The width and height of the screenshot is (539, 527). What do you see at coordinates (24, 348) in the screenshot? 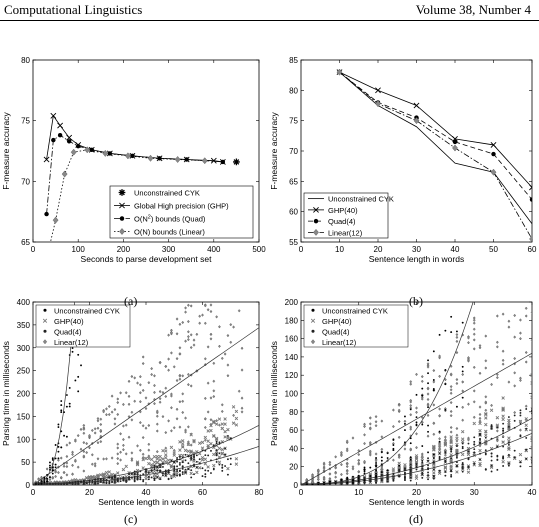
I see `y-tick-label: 300` at bounding box center [24, 348].